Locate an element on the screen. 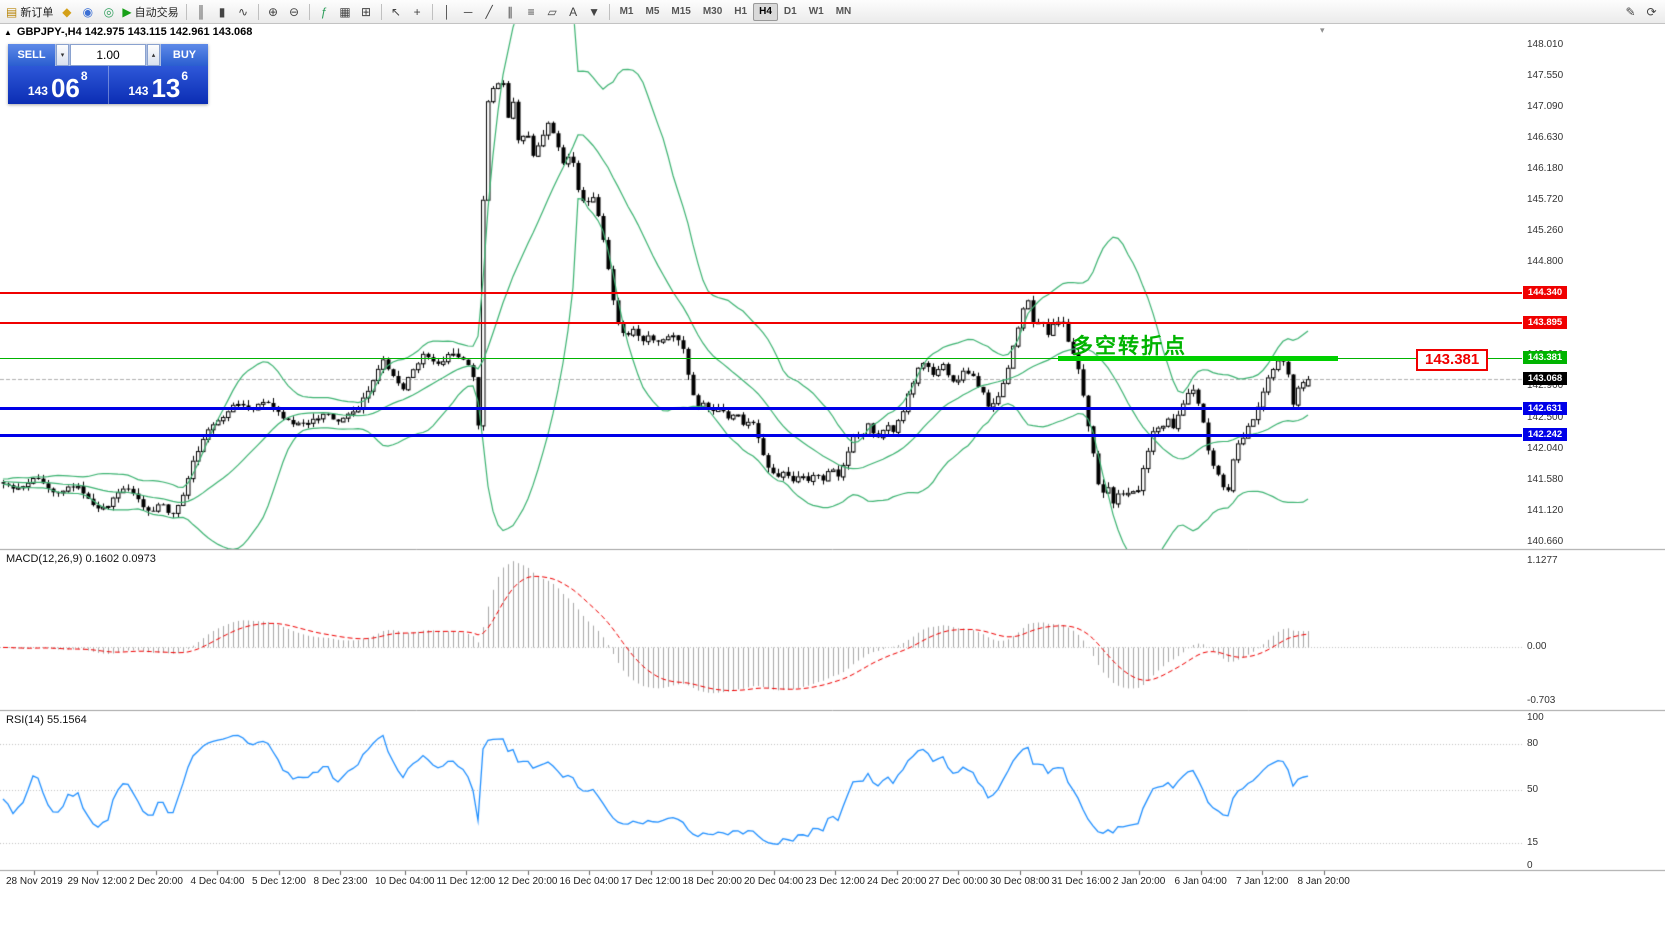  volume-increase-button: ▴ is located at coordinates (153, 55).